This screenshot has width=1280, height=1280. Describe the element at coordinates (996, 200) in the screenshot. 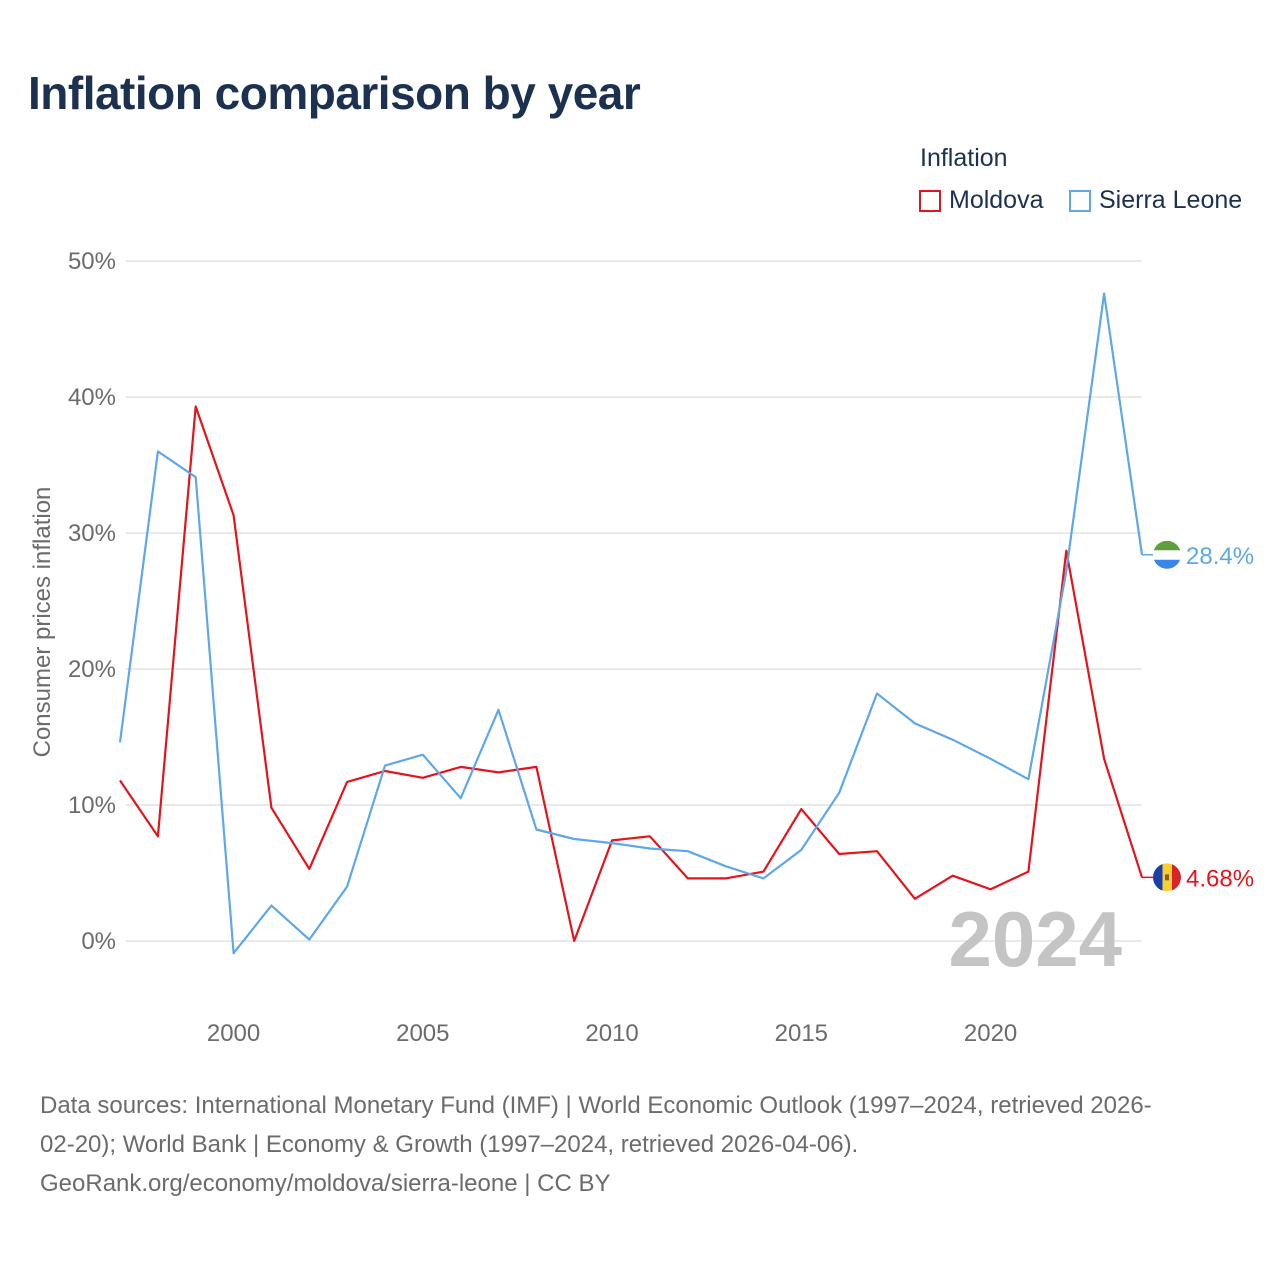

I see `legend-label-moldova: Moldova` at that location.